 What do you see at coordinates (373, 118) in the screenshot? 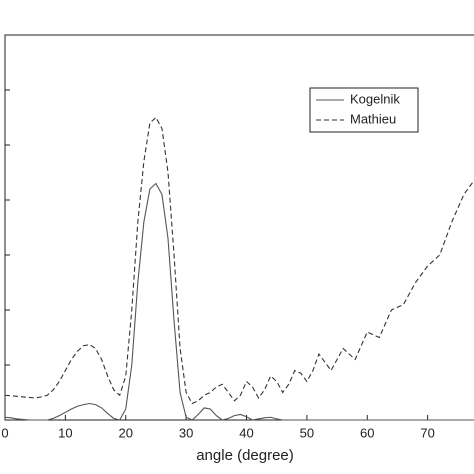
I see `legend-label: Mathieu` at bounding box center [373, 118].